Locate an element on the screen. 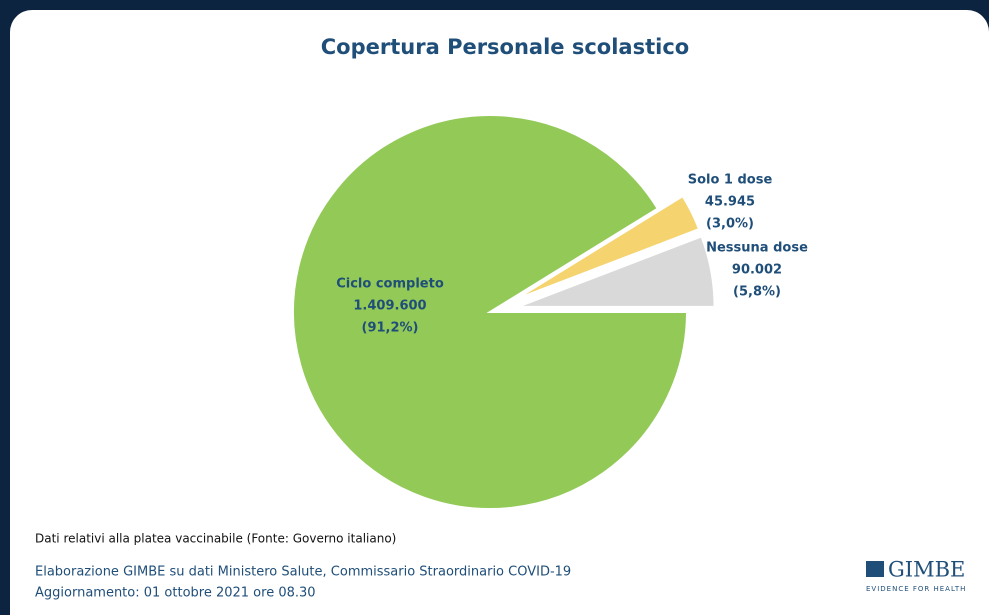 Image resolution: width=989 pixels, height=615 pixels. logo-name: GIMBE is located at coordinates (926, 570).